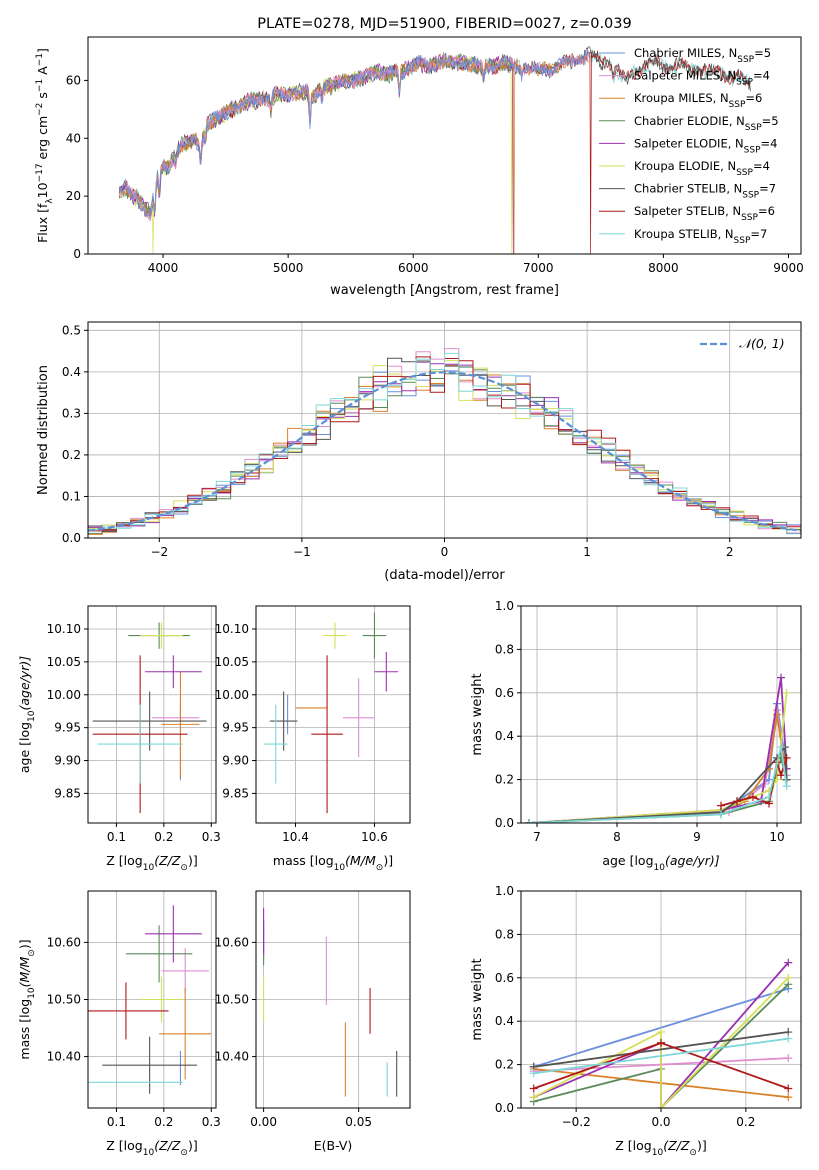  Describe the element at coordinates (173, 672) in the screenshot. I see `errorbar-salpeter-elodie` at that location.